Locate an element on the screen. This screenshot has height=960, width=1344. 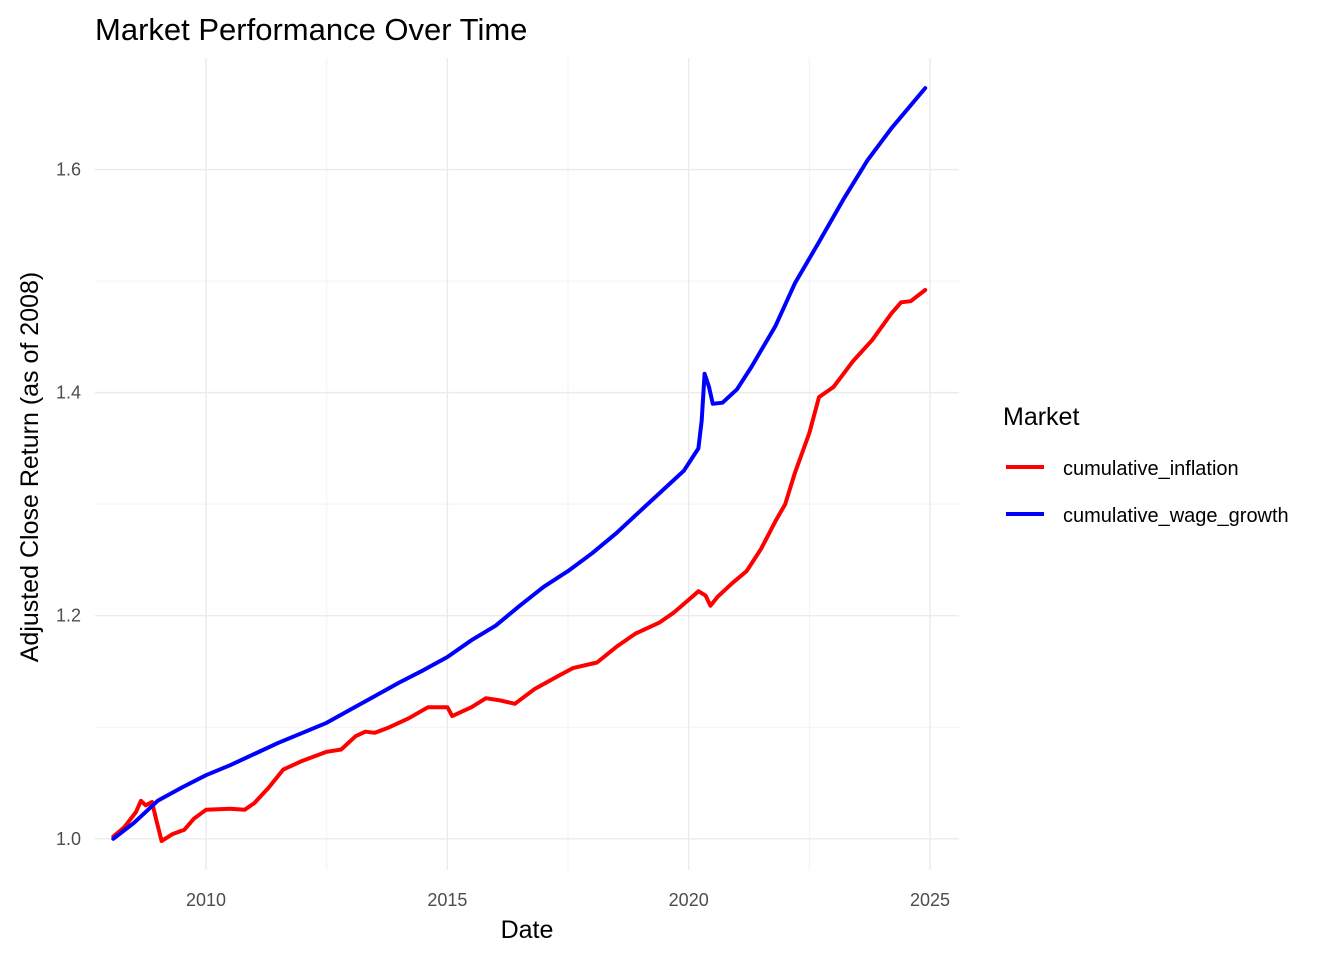
y-tick-label: 1.2 is located at coordinates (68, 616).